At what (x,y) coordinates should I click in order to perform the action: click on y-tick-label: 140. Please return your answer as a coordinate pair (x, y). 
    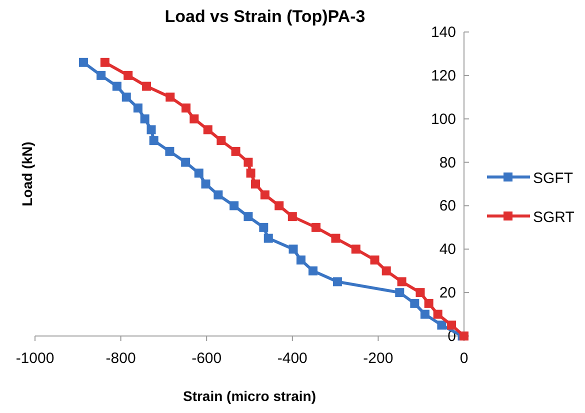
    Looking at the image, I should click on (443, 32).